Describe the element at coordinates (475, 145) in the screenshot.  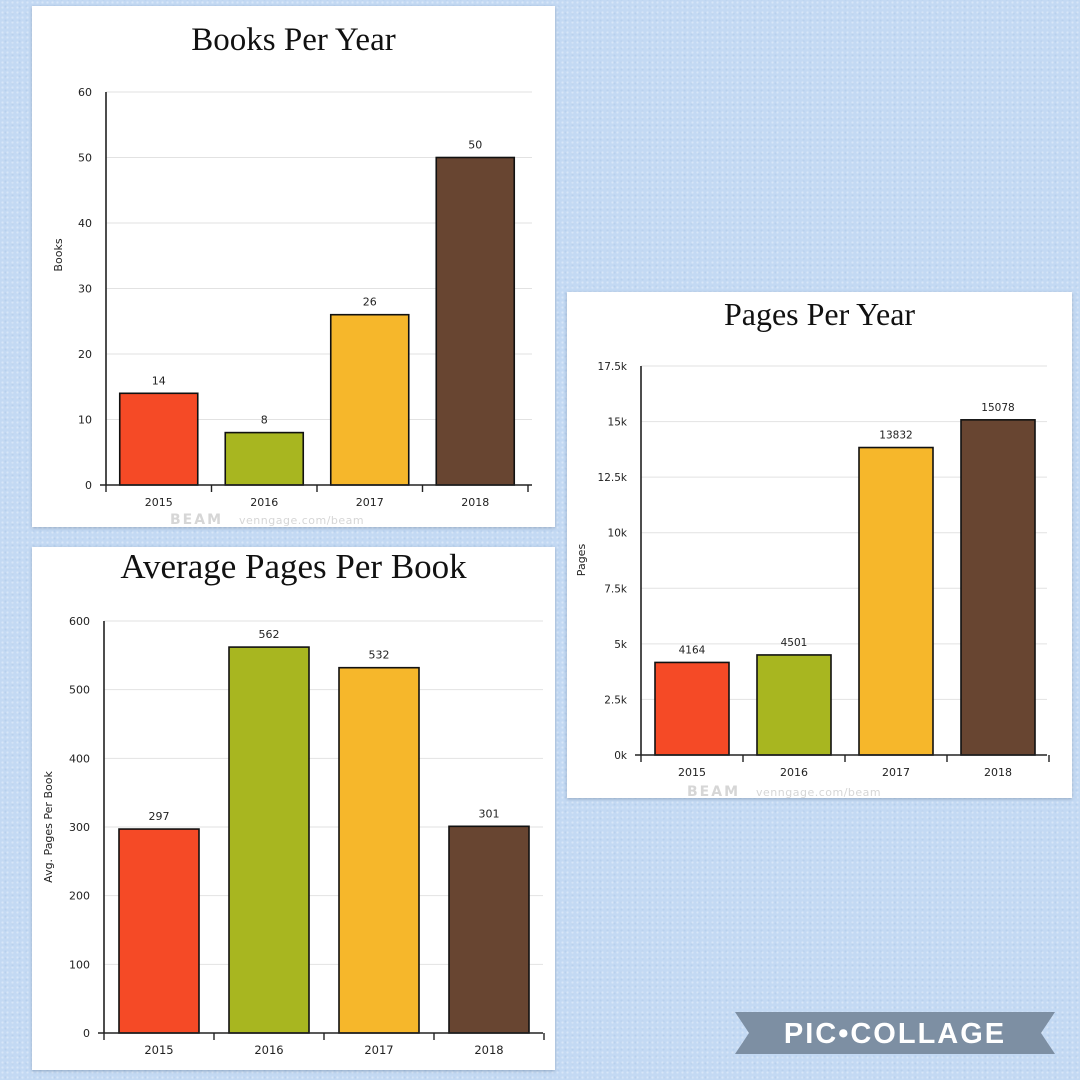
I see `data-label: 50` at that location.